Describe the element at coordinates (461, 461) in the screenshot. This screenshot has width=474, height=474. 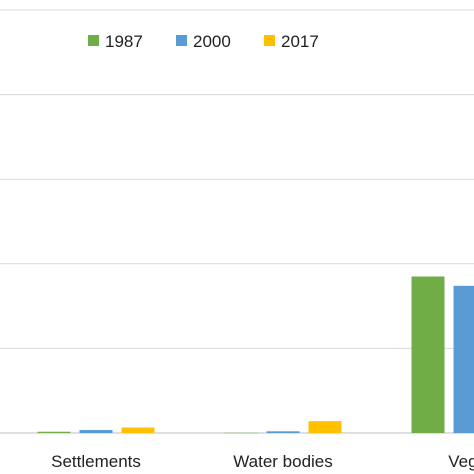
I see `x-tick-label: Veget` at that location.